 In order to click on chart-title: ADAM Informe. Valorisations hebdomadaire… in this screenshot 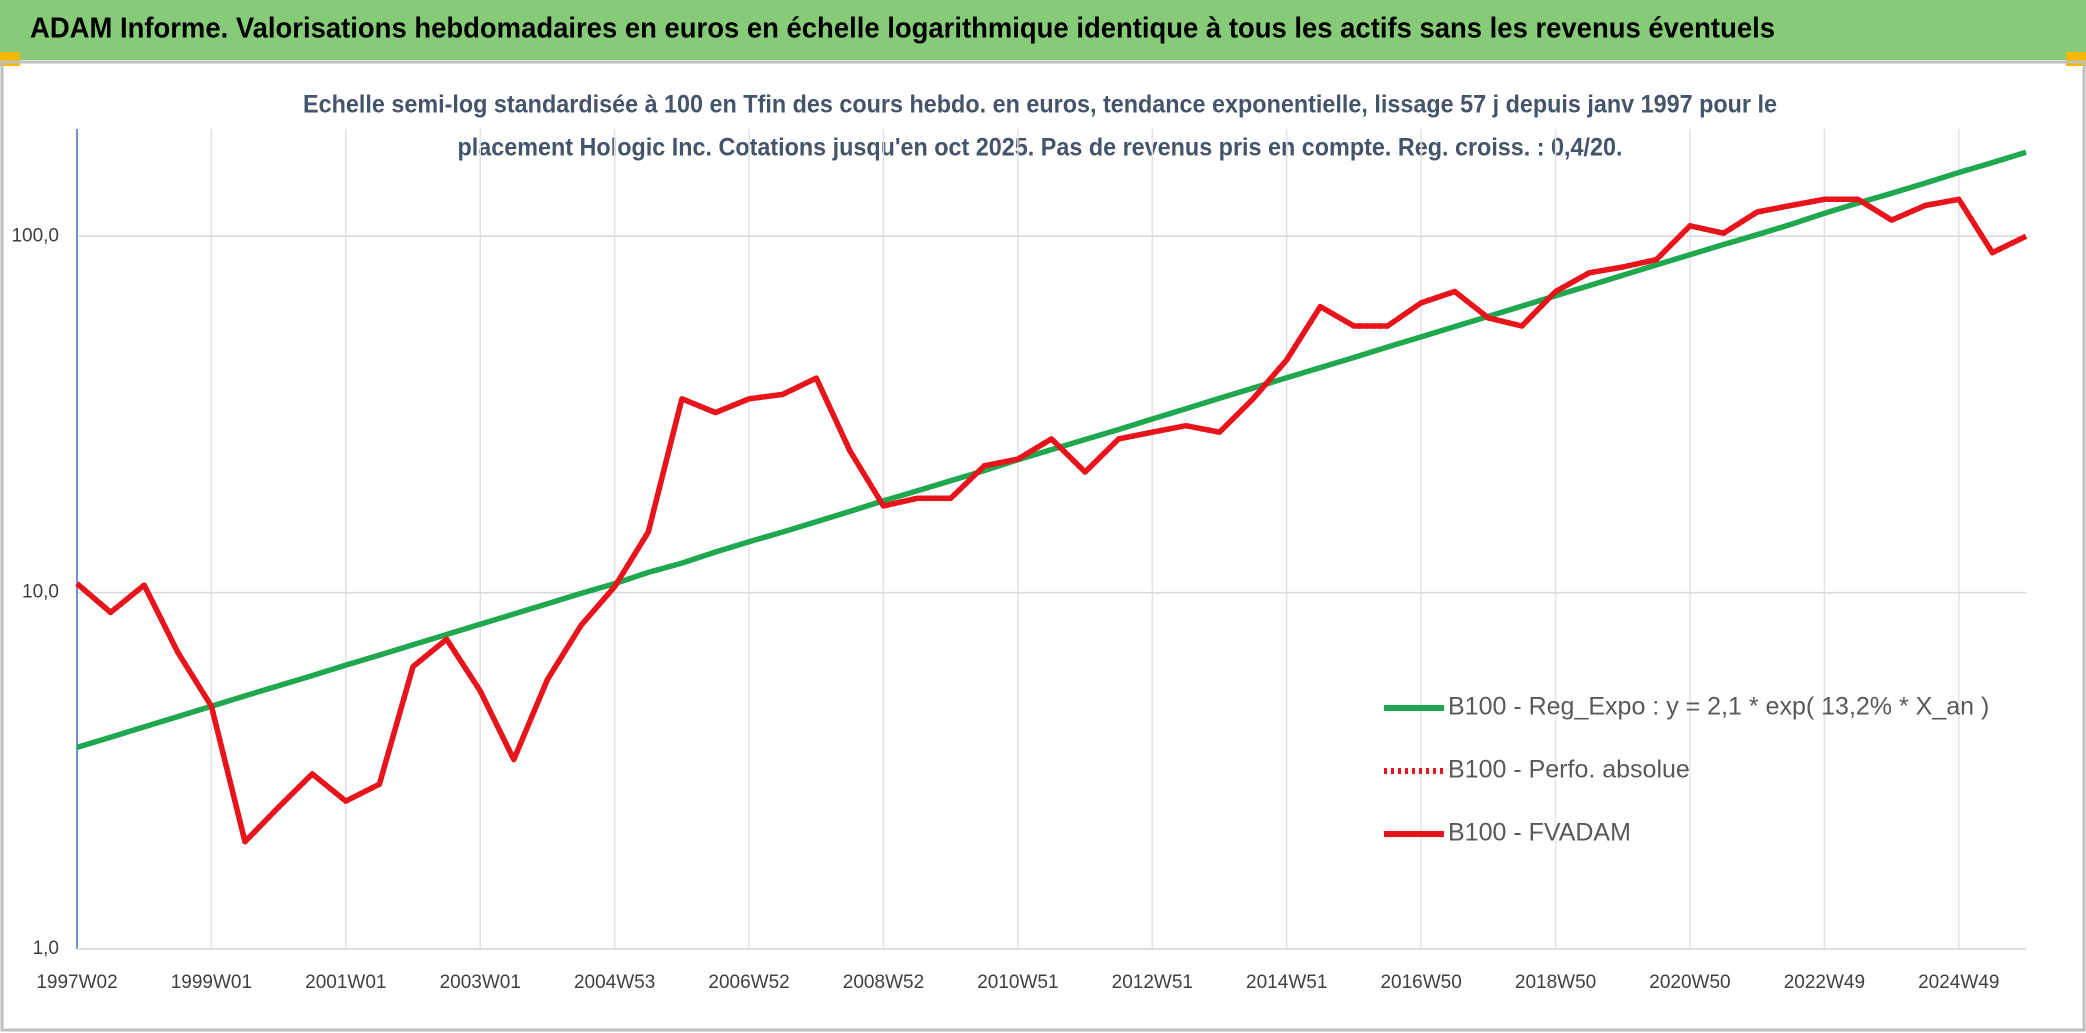, I will do `click(902, 29)`.